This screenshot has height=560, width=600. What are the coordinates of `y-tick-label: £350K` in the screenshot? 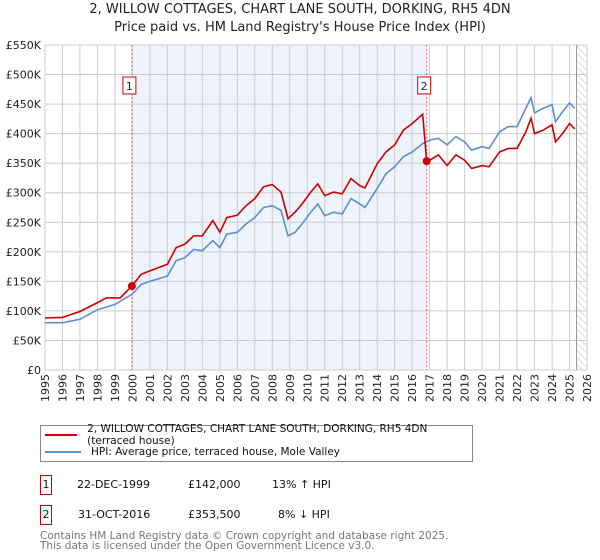 It's located at (24, 163).